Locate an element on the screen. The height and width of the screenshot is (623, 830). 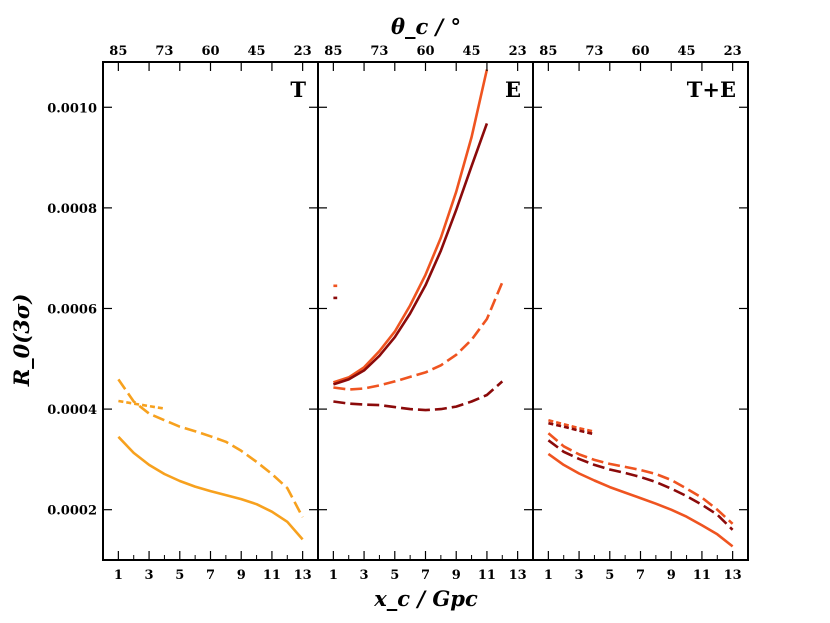
panel-label: T is located at coordinates (298, 89).